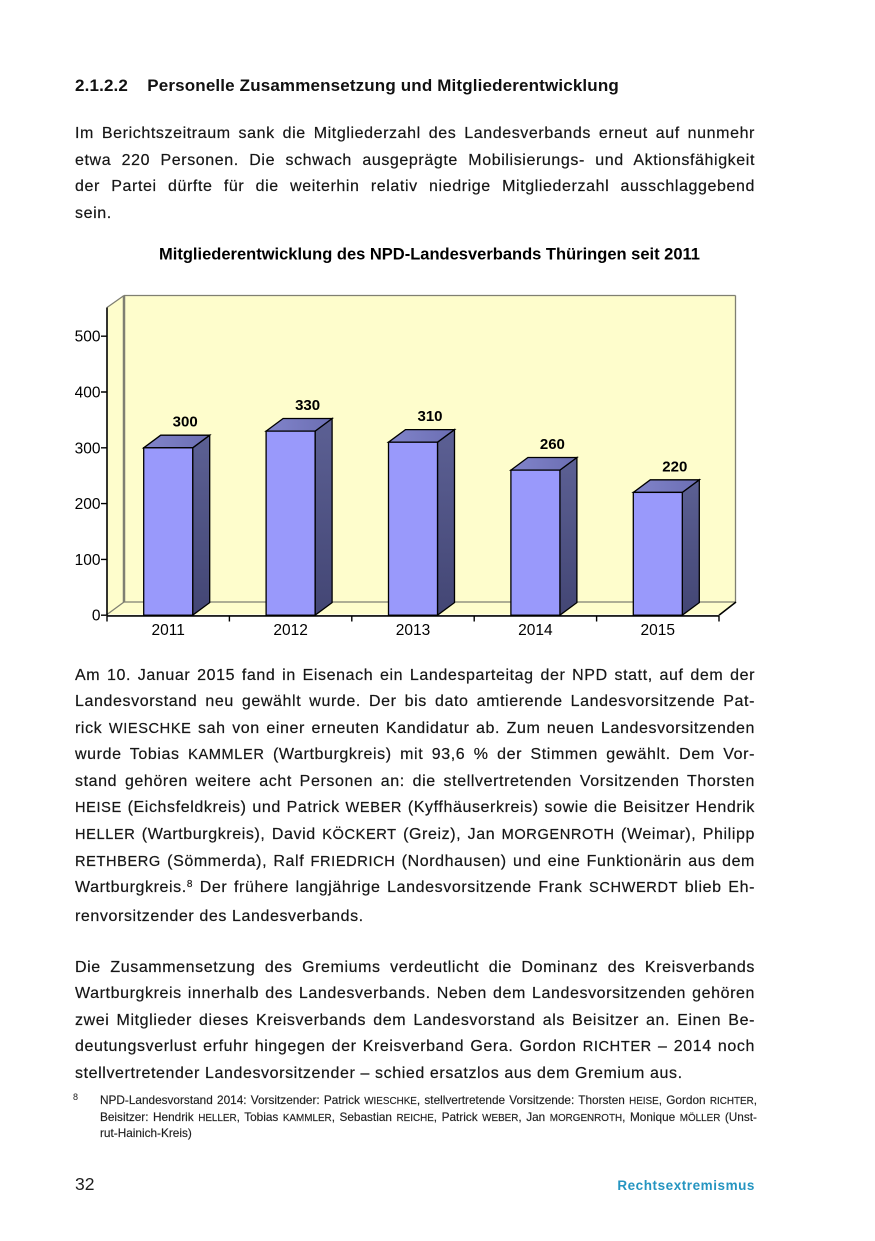 This screenshot has width=875, height=1241. What do you see at coordinates (552, 444) in the screenshot?
I see `svg-text: 260` at bounding box center [552, 444].